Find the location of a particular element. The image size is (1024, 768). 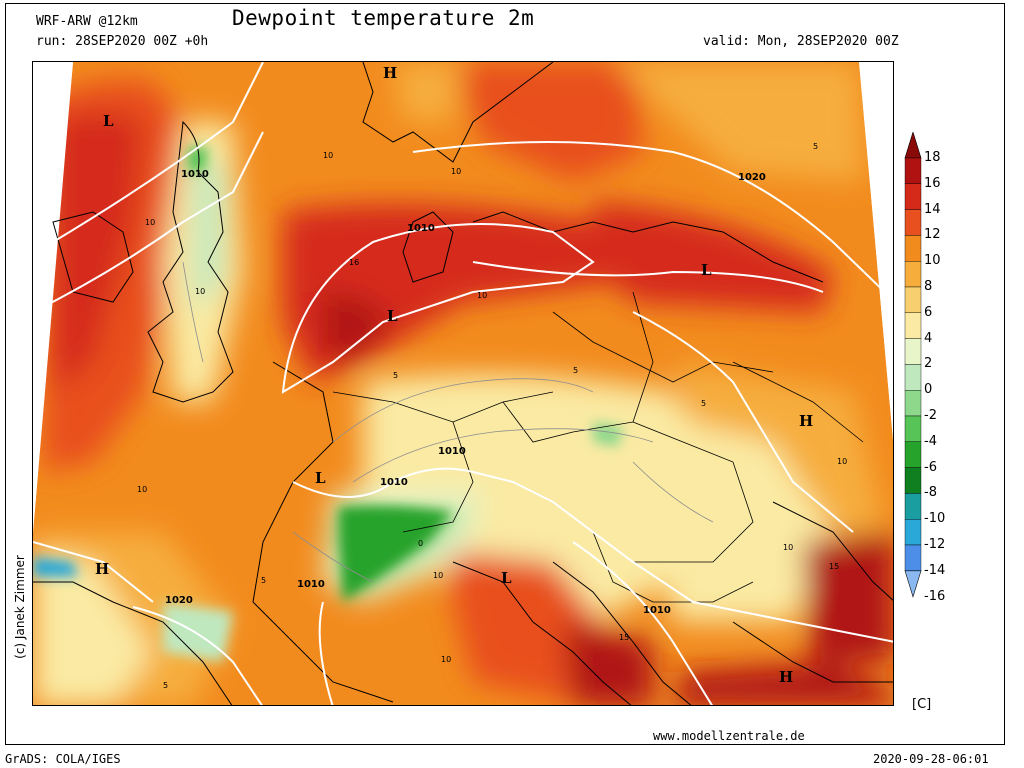

legend-tick-label: -2 is located at coordinates (930, 415).